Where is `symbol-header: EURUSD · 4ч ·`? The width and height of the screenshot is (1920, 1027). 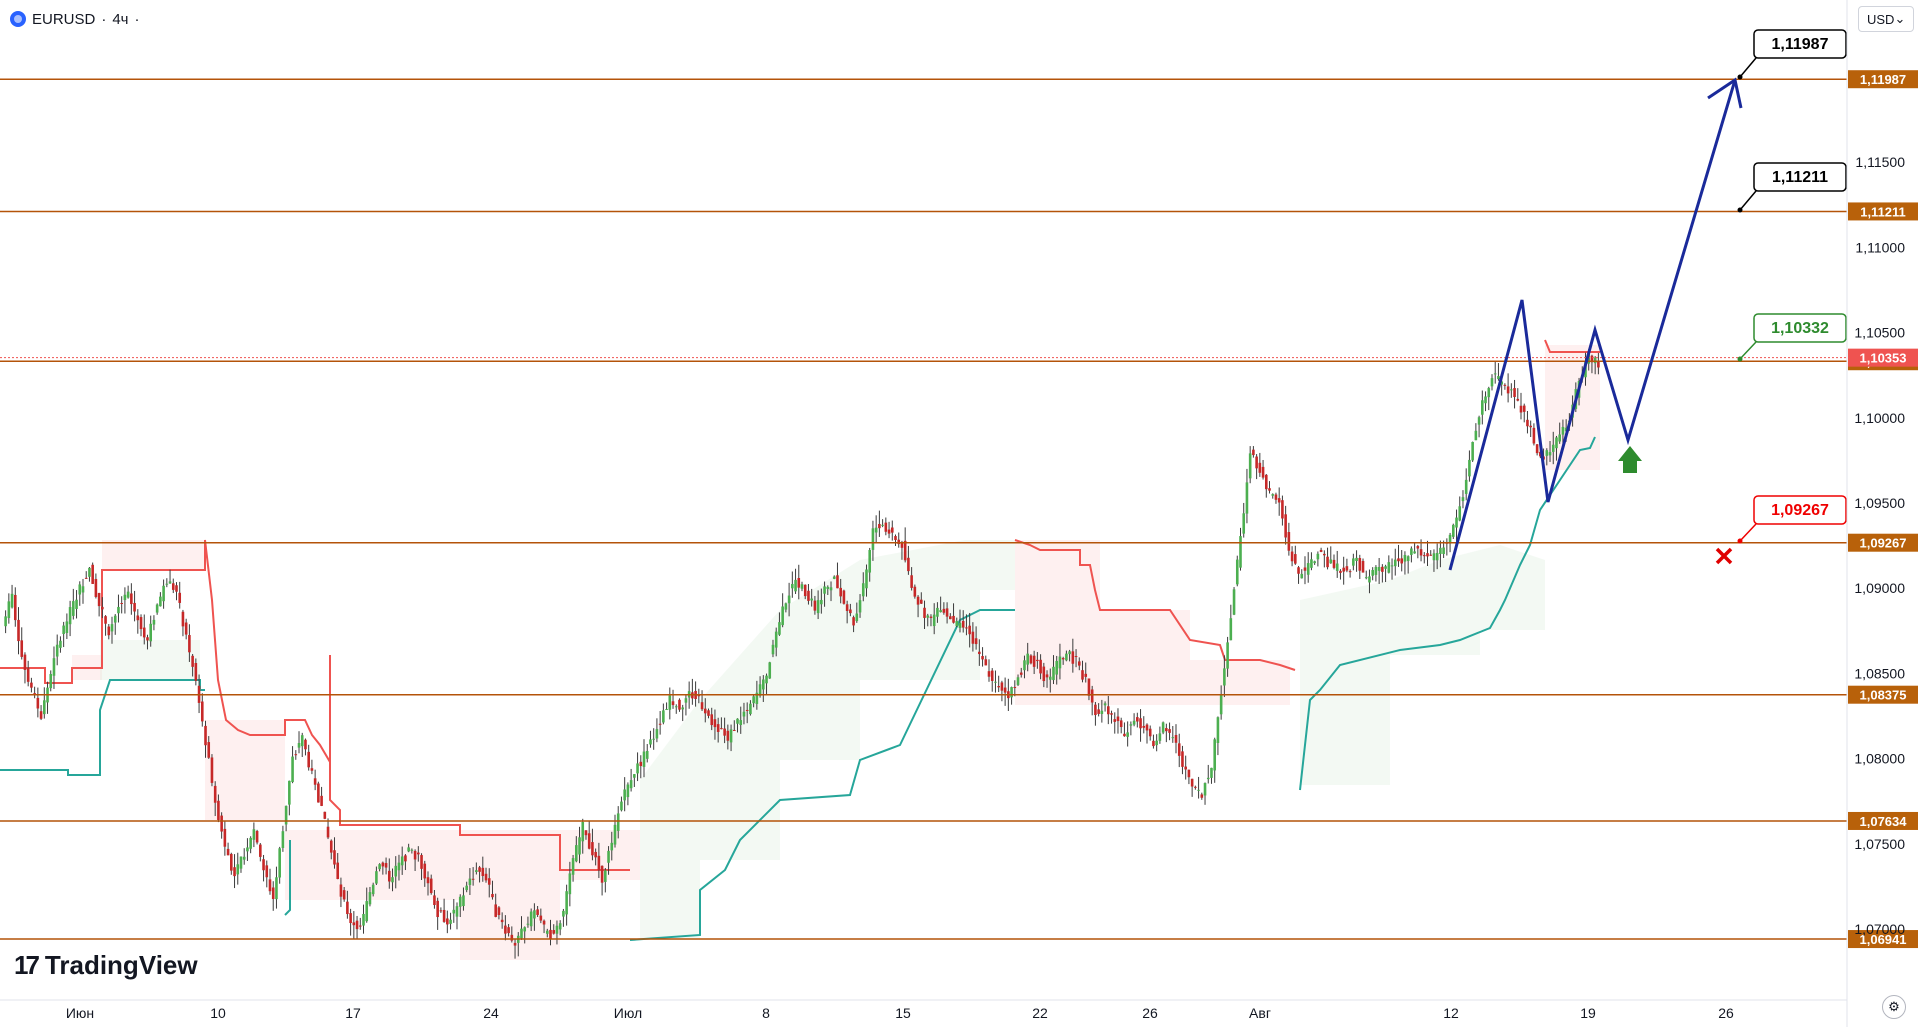 symbol-header: EURUSD · 4ч · is located at coordinates (75, 19).